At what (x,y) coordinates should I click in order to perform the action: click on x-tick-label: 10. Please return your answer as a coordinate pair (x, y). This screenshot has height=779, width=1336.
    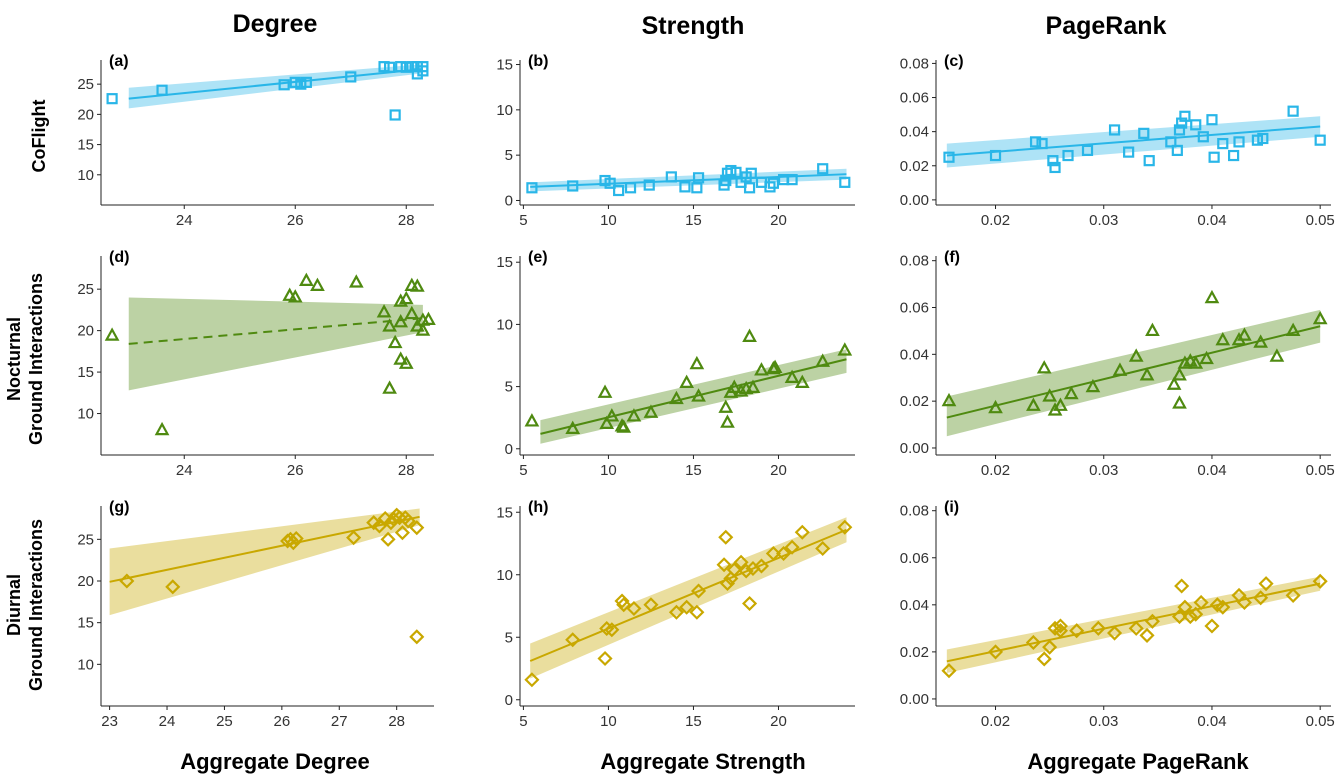
    Looking at the image, I should click on (608, 721).